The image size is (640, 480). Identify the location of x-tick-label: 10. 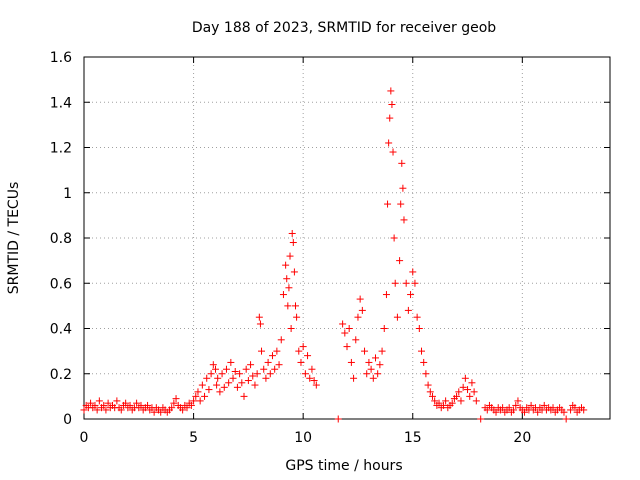
(303, 438).